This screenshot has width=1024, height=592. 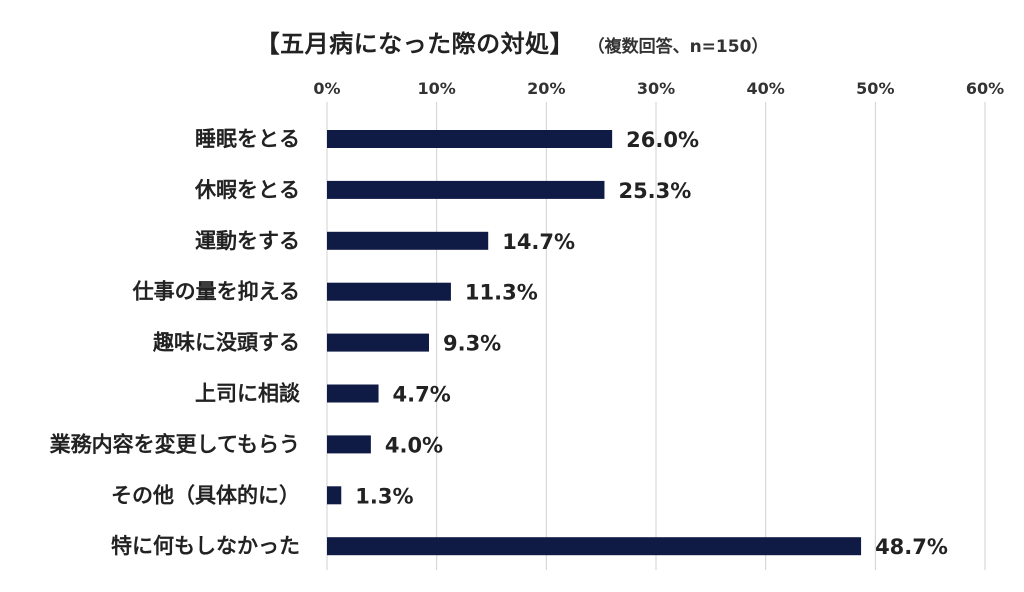 What do you see at coordinates (766, 88) in the screenshot?
I see `x-tick-label: 40%` at bounding box center [766, 88].